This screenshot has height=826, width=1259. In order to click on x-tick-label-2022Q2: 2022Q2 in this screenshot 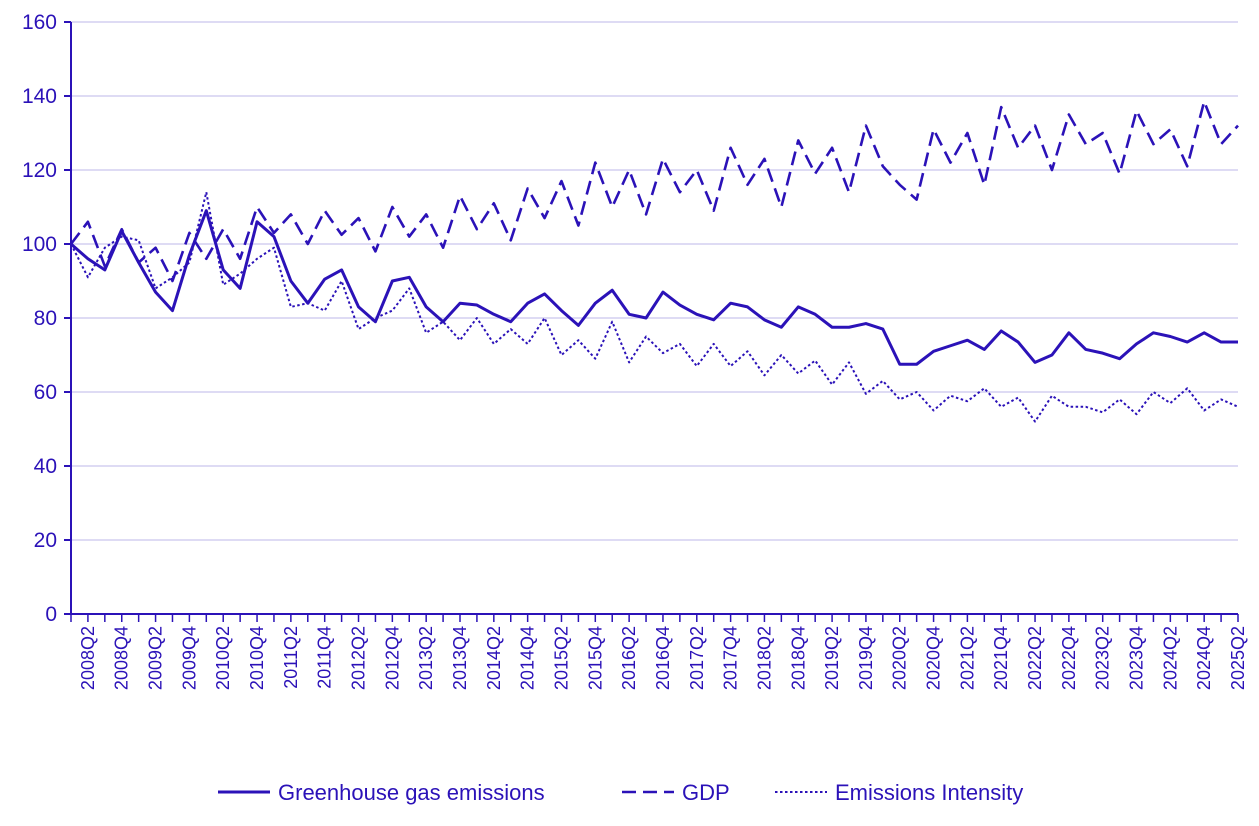, I will do `click(1035, 658)`.